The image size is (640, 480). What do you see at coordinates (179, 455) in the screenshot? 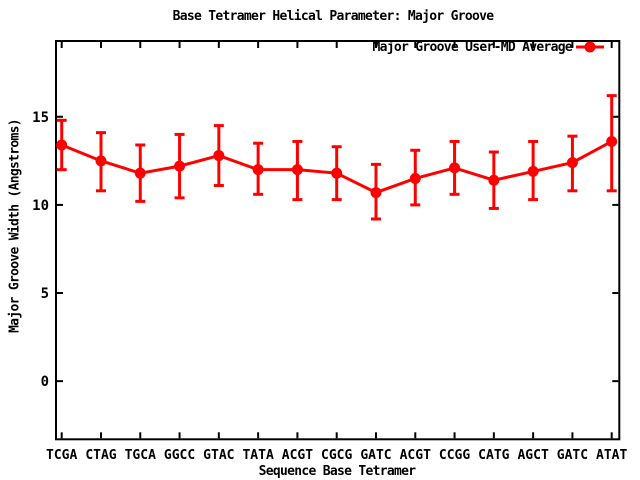
I see `x-tick-label: GGCC` at bounding box center [179, 455].